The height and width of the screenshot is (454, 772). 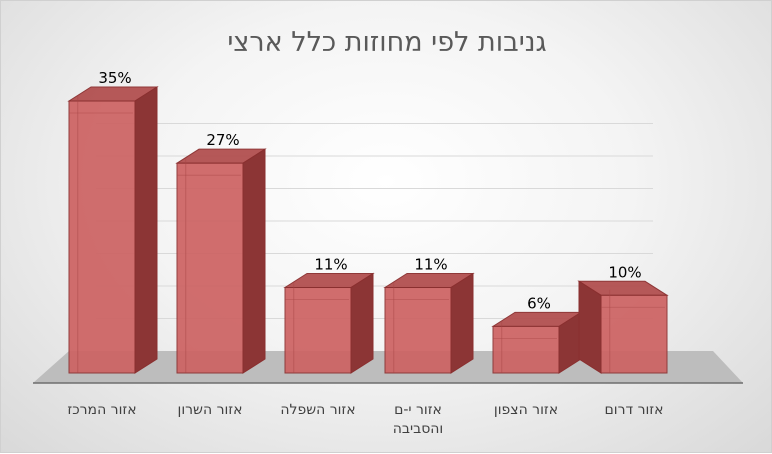 I want to click on category-label-line: אזור דרום, so click(x=633, y=410).